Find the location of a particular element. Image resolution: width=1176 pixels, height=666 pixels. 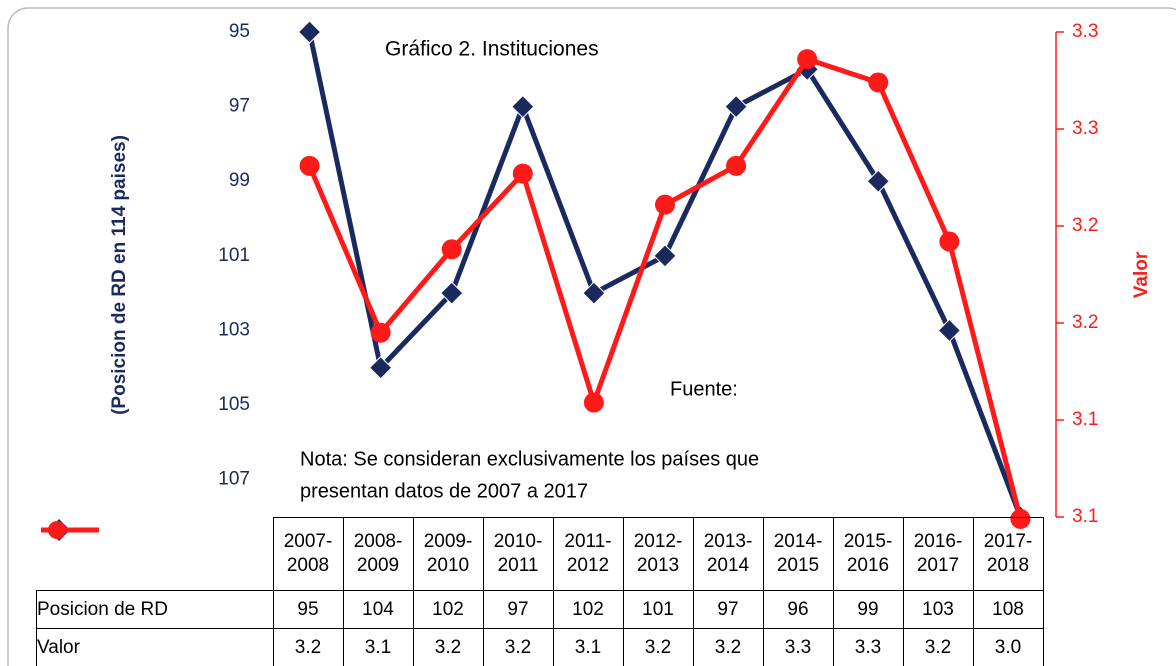

value-cell: 108 is located at coordinates (1008, 609).